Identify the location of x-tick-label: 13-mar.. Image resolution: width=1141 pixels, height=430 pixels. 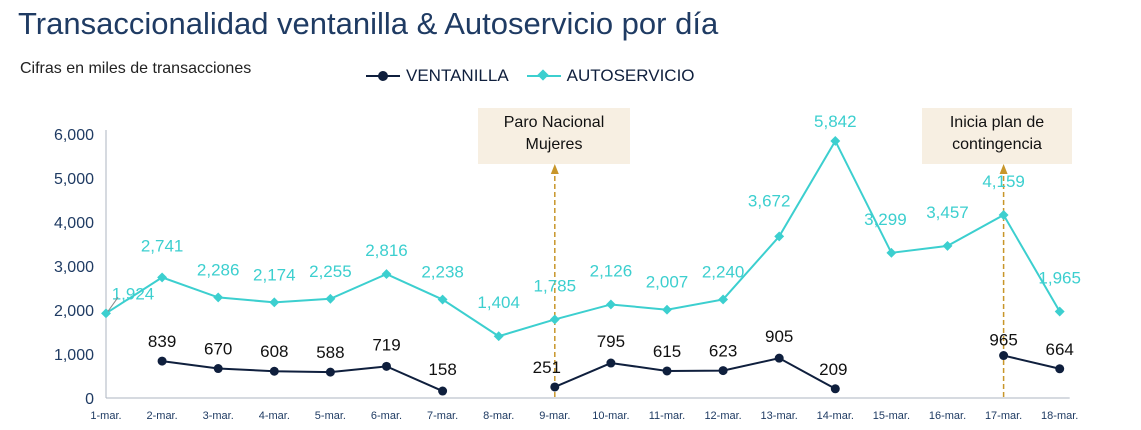
(779, 416).